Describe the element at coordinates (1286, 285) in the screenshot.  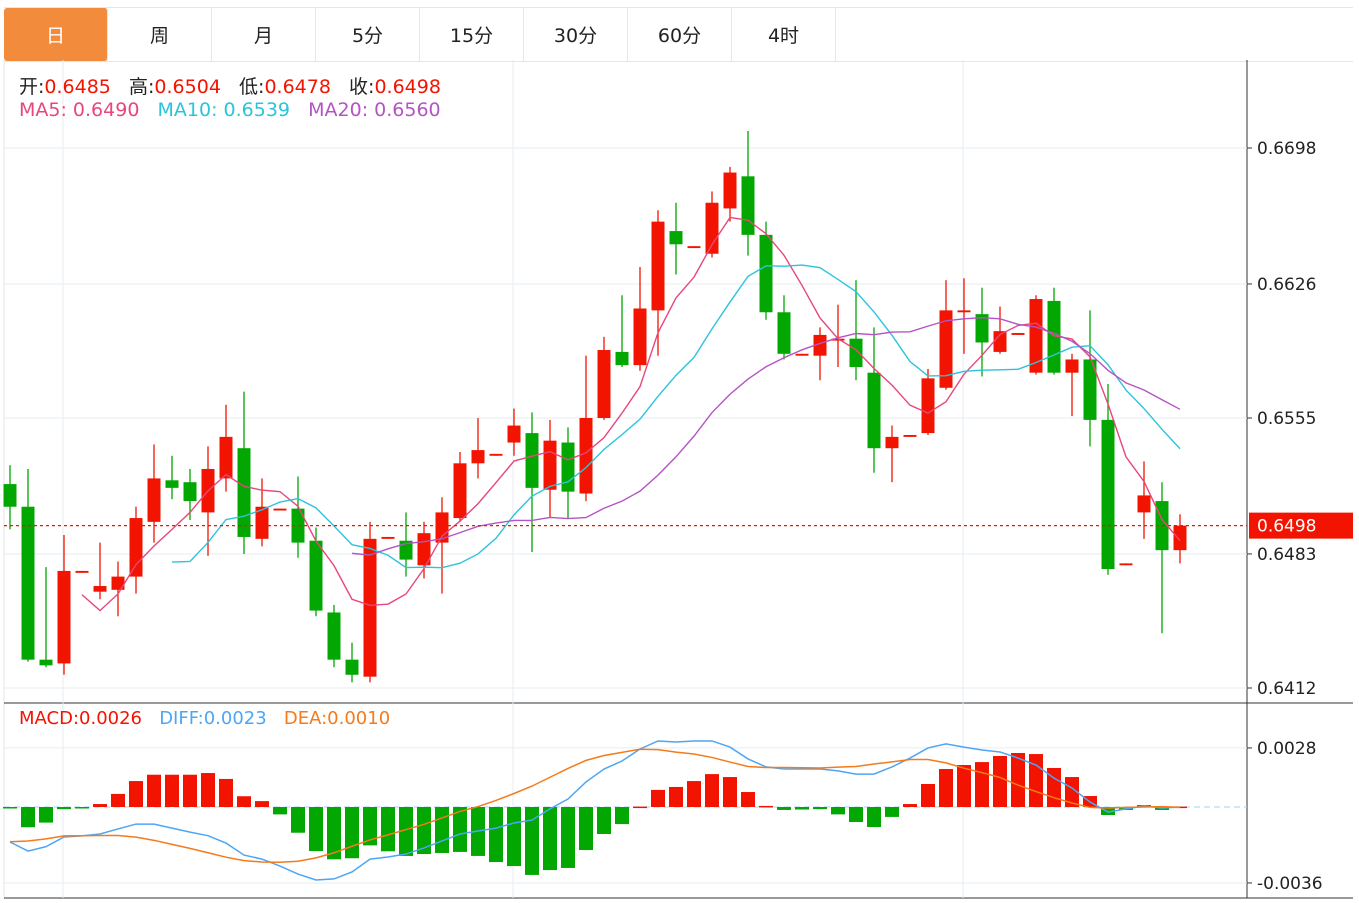
I see `price-tick-label: 0.6626` at that location.